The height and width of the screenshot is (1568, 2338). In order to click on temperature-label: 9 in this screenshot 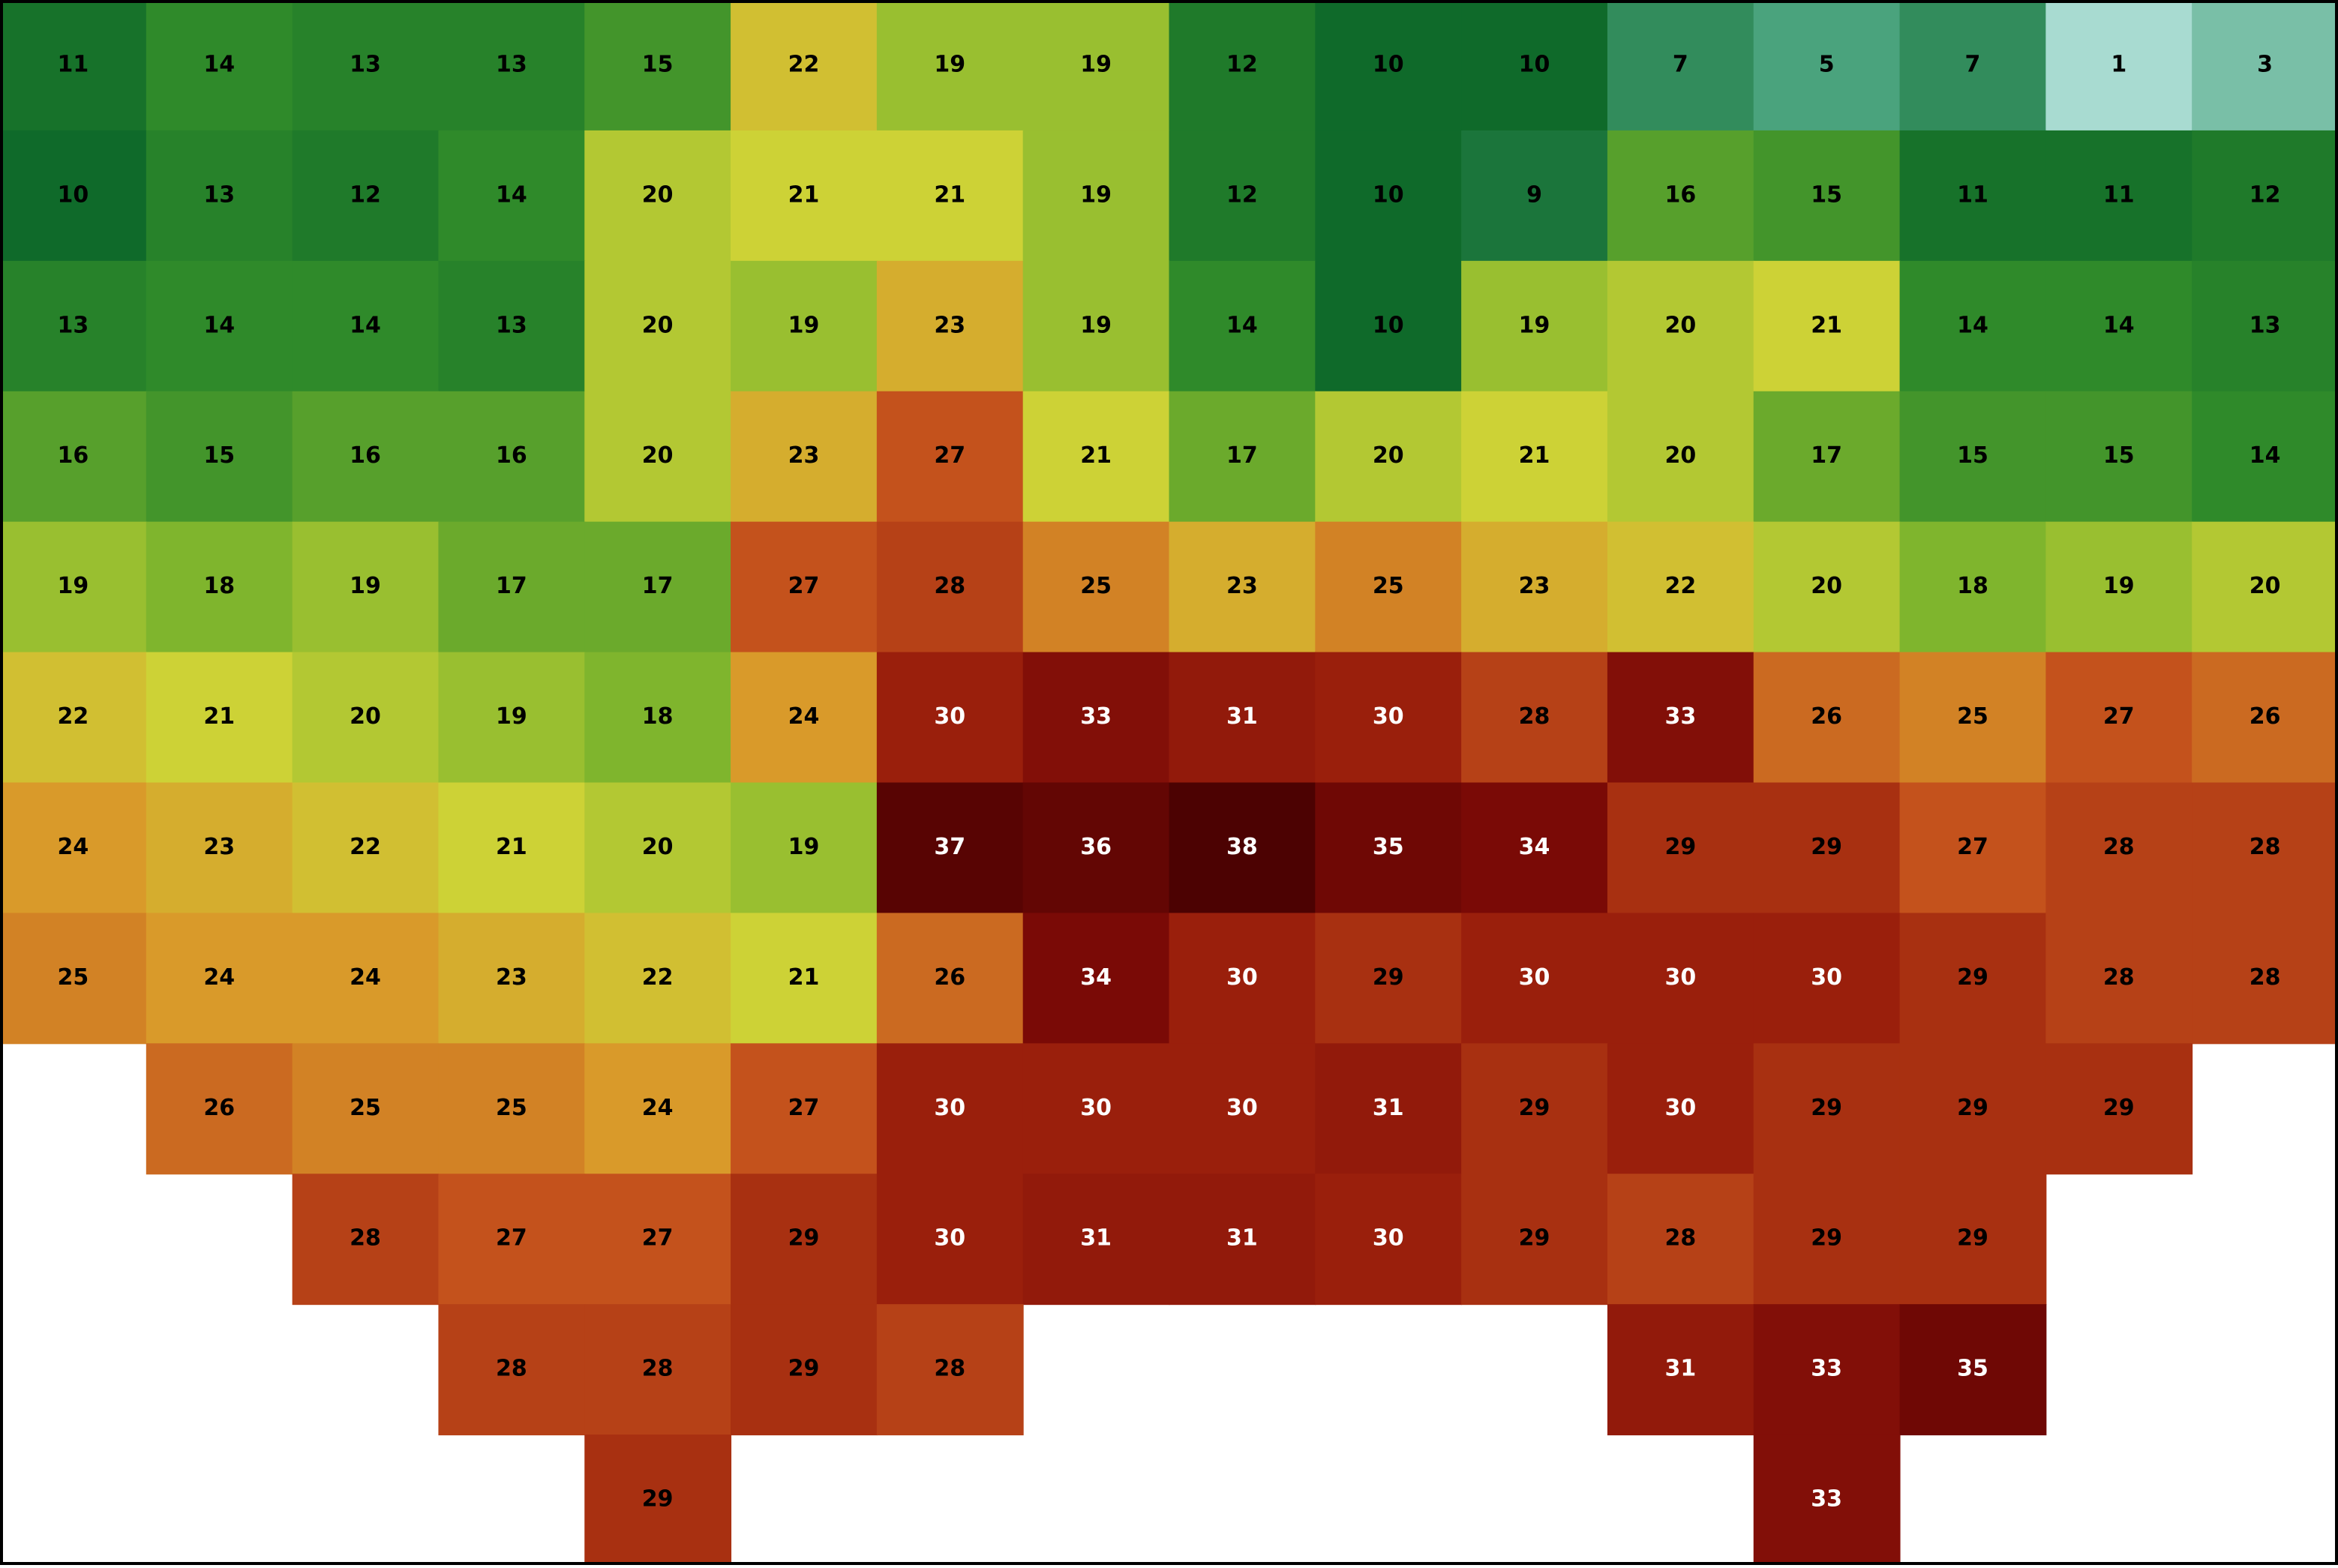, I will do `click(1534, 194)`.